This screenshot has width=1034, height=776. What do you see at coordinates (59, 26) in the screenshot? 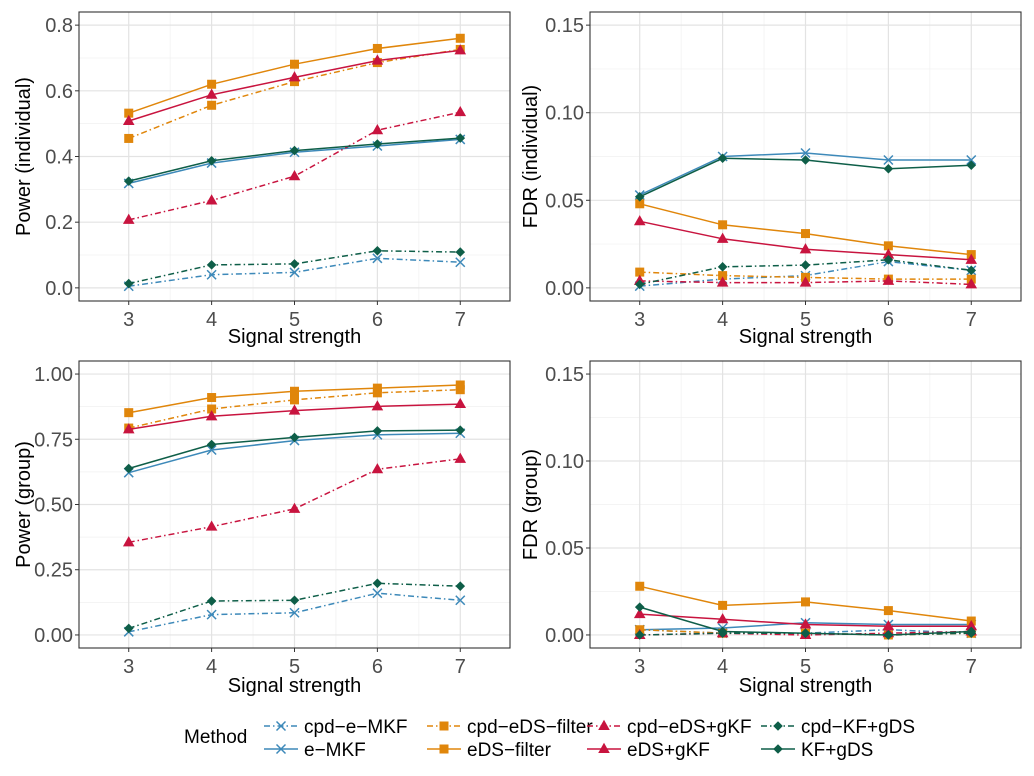
I see `y-tick-label: 0.8` at bounding box center [59, 26].